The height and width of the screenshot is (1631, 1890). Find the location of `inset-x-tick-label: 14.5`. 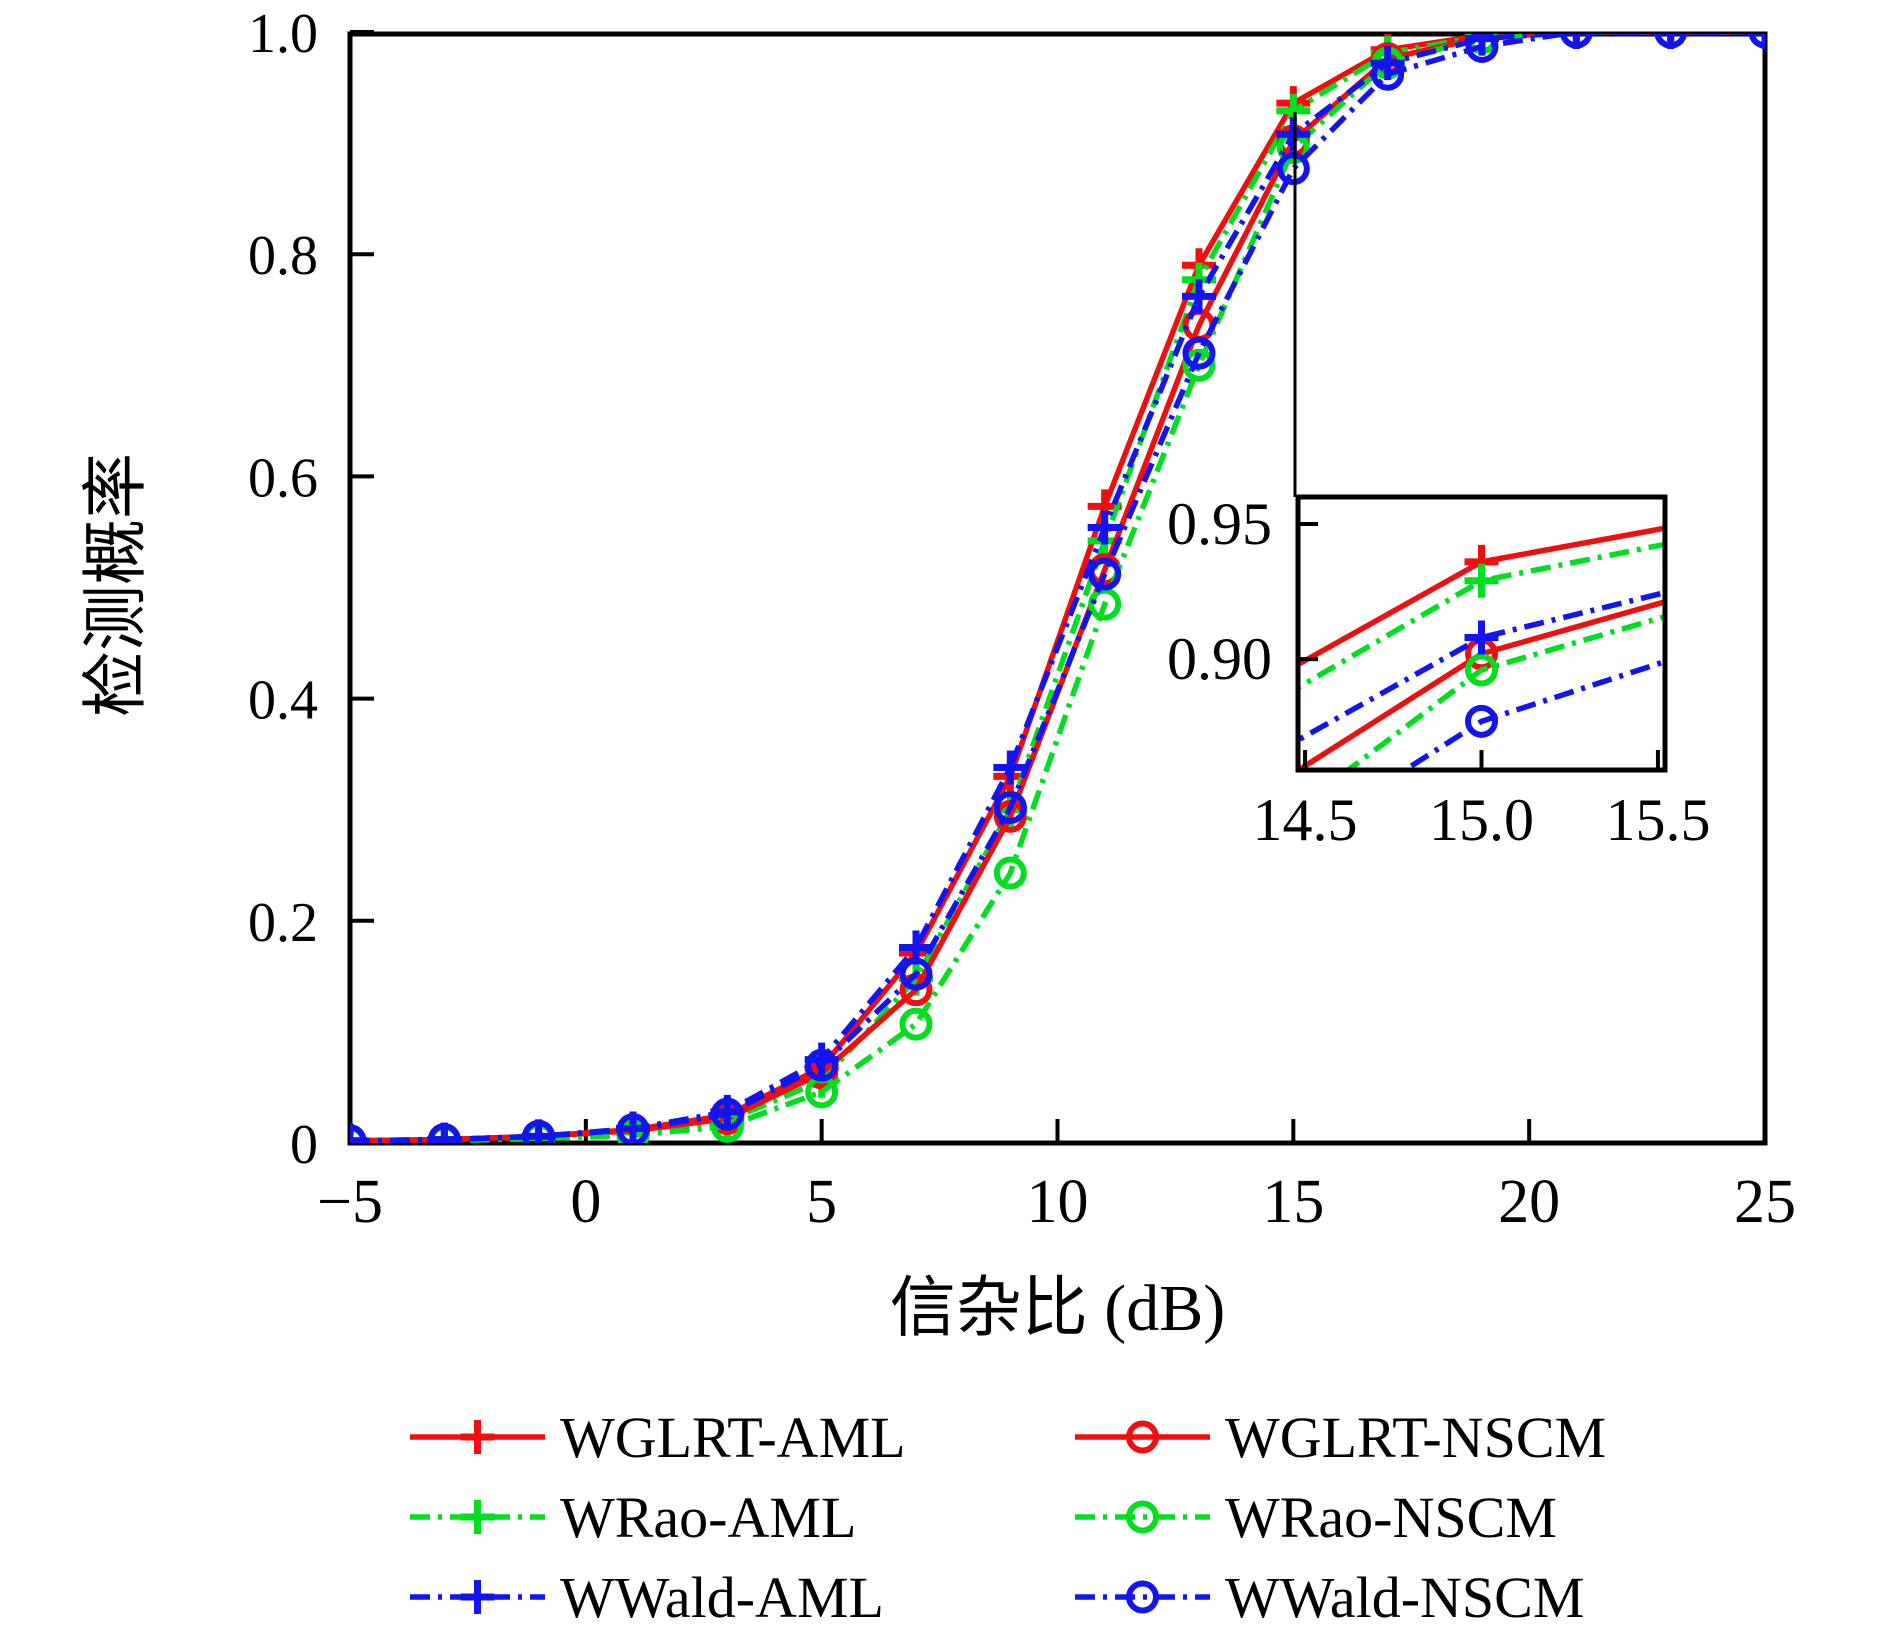

inset-x-tick-label: 14.5 is located at coordinates (1305, 820).